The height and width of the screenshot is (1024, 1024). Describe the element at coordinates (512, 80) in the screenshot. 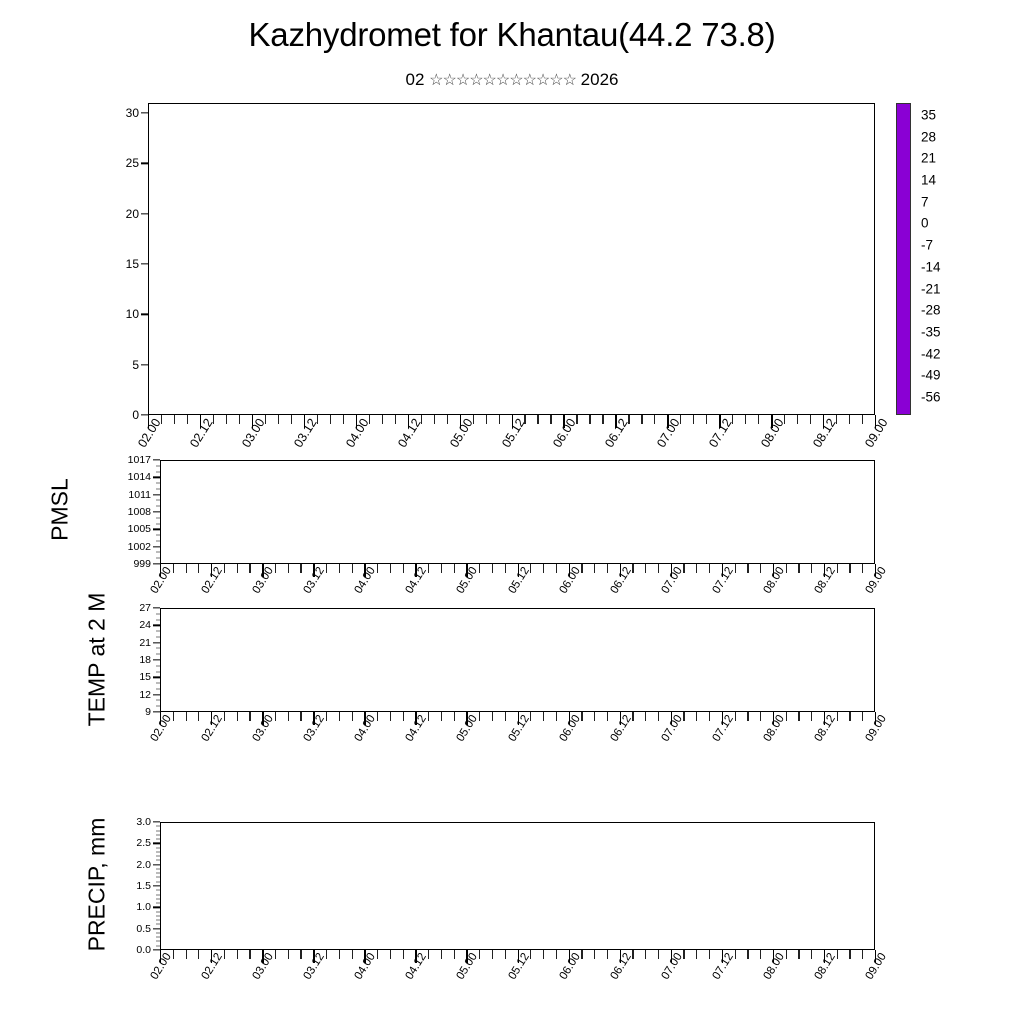

I see `page-subtitle: 02 ☆☆☆☆☆☆☆☆☆☆☆ 2026` at that location.